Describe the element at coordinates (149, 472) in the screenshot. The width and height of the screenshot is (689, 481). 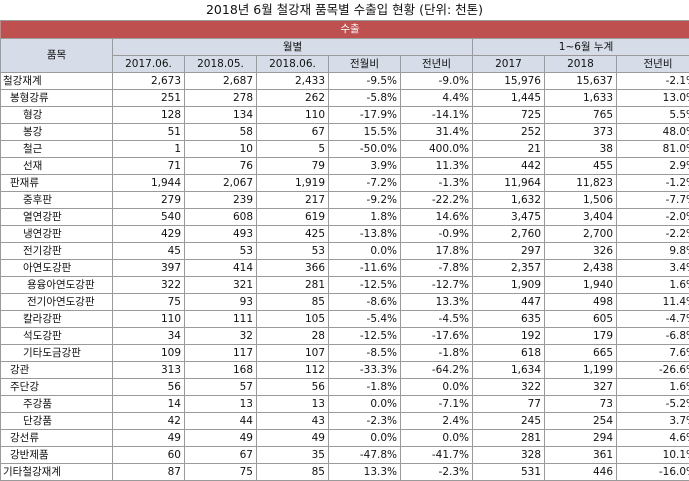
I see `value-cell: 87` at that location.